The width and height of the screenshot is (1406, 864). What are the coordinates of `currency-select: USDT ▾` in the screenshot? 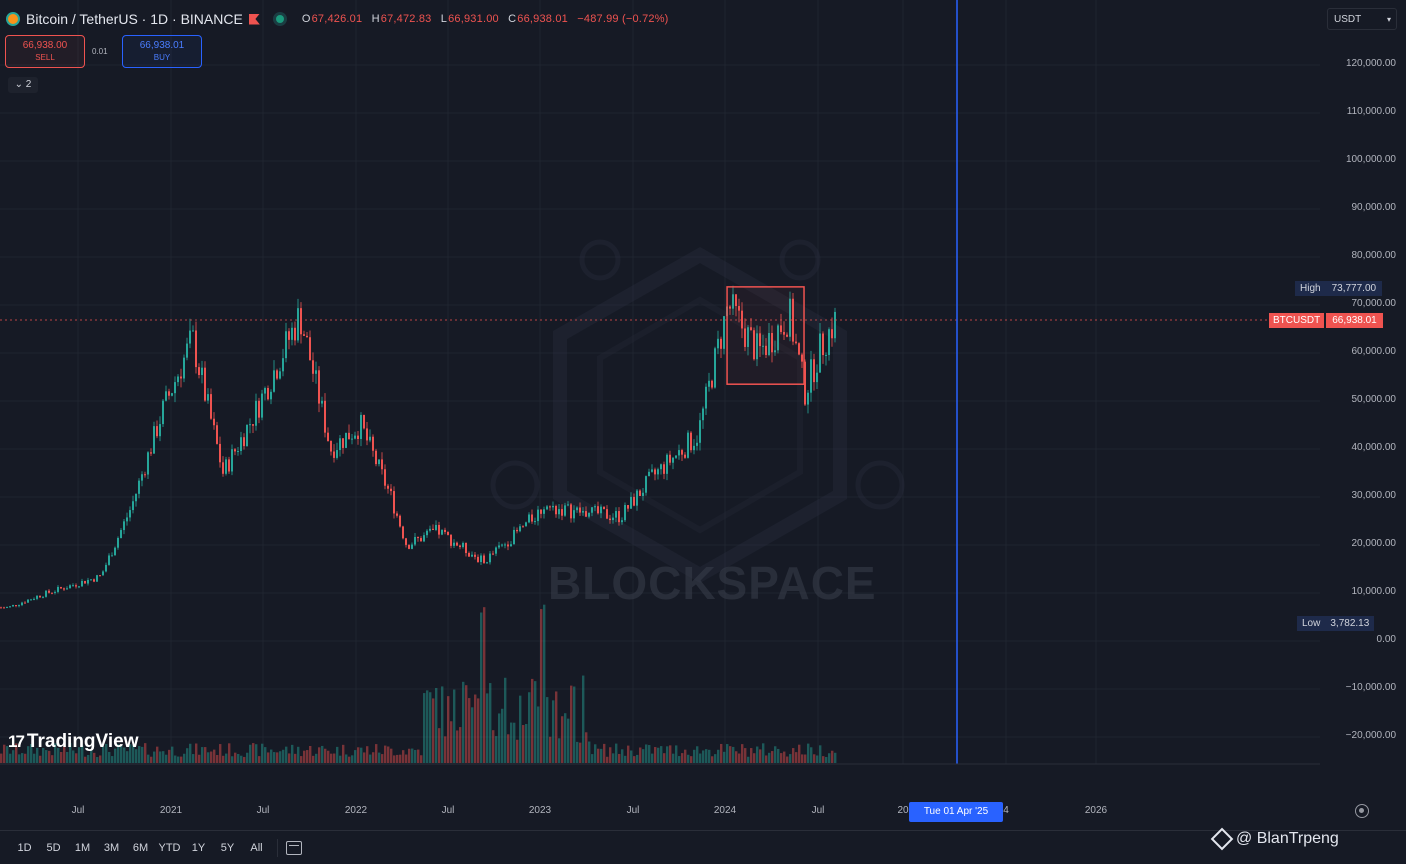 It's located at (1362, 19).